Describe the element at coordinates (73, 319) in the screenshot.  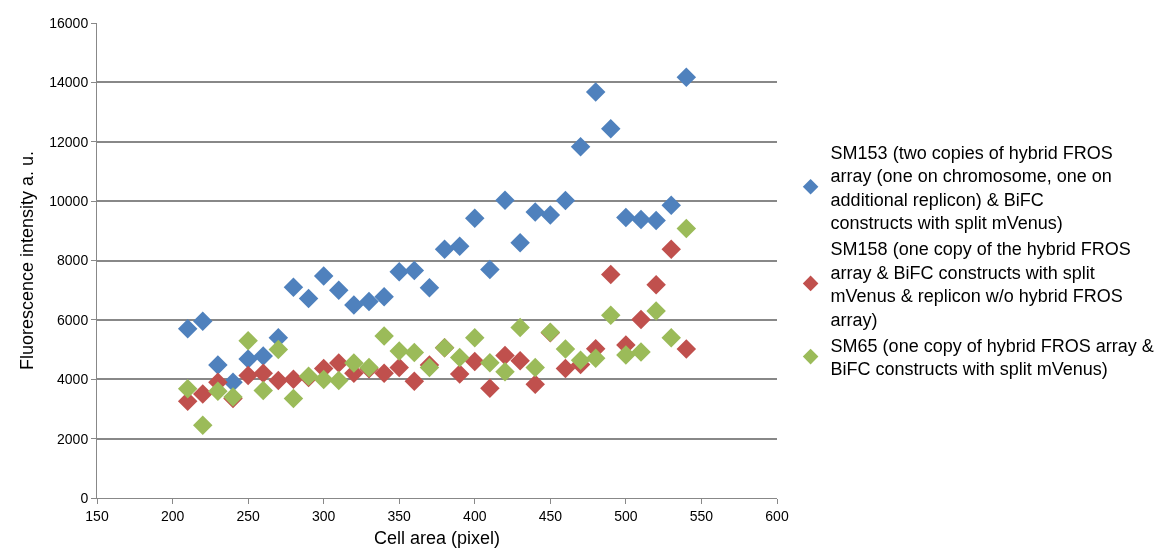
I see `y-tick-label: 6000` at that location.